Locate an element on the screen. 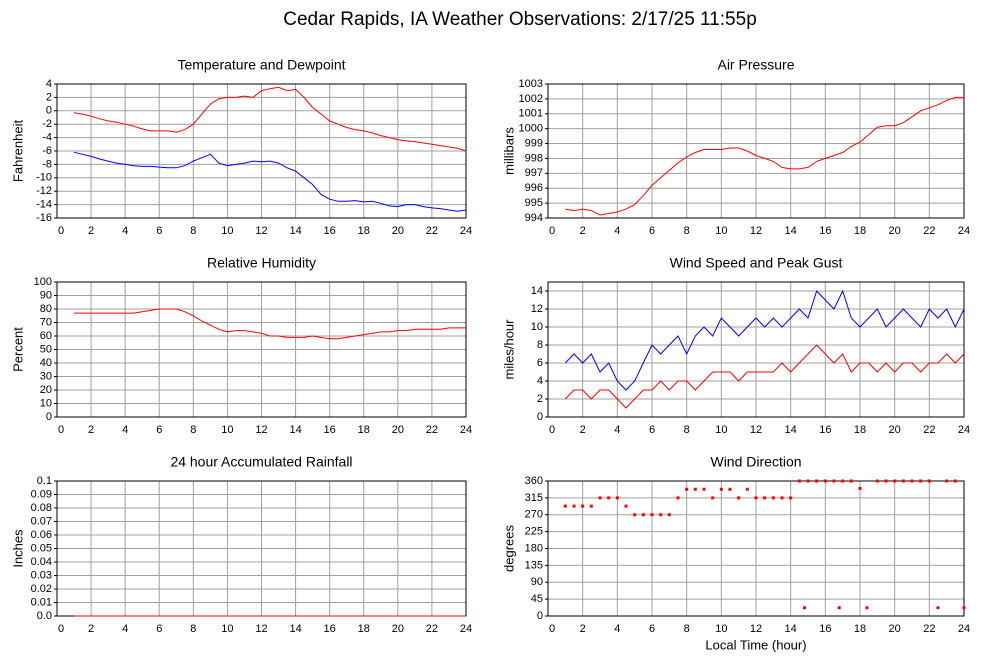 This screenshot has height=665, width=1000. y-tick-label: -2 is located at coordinates (47, 124).